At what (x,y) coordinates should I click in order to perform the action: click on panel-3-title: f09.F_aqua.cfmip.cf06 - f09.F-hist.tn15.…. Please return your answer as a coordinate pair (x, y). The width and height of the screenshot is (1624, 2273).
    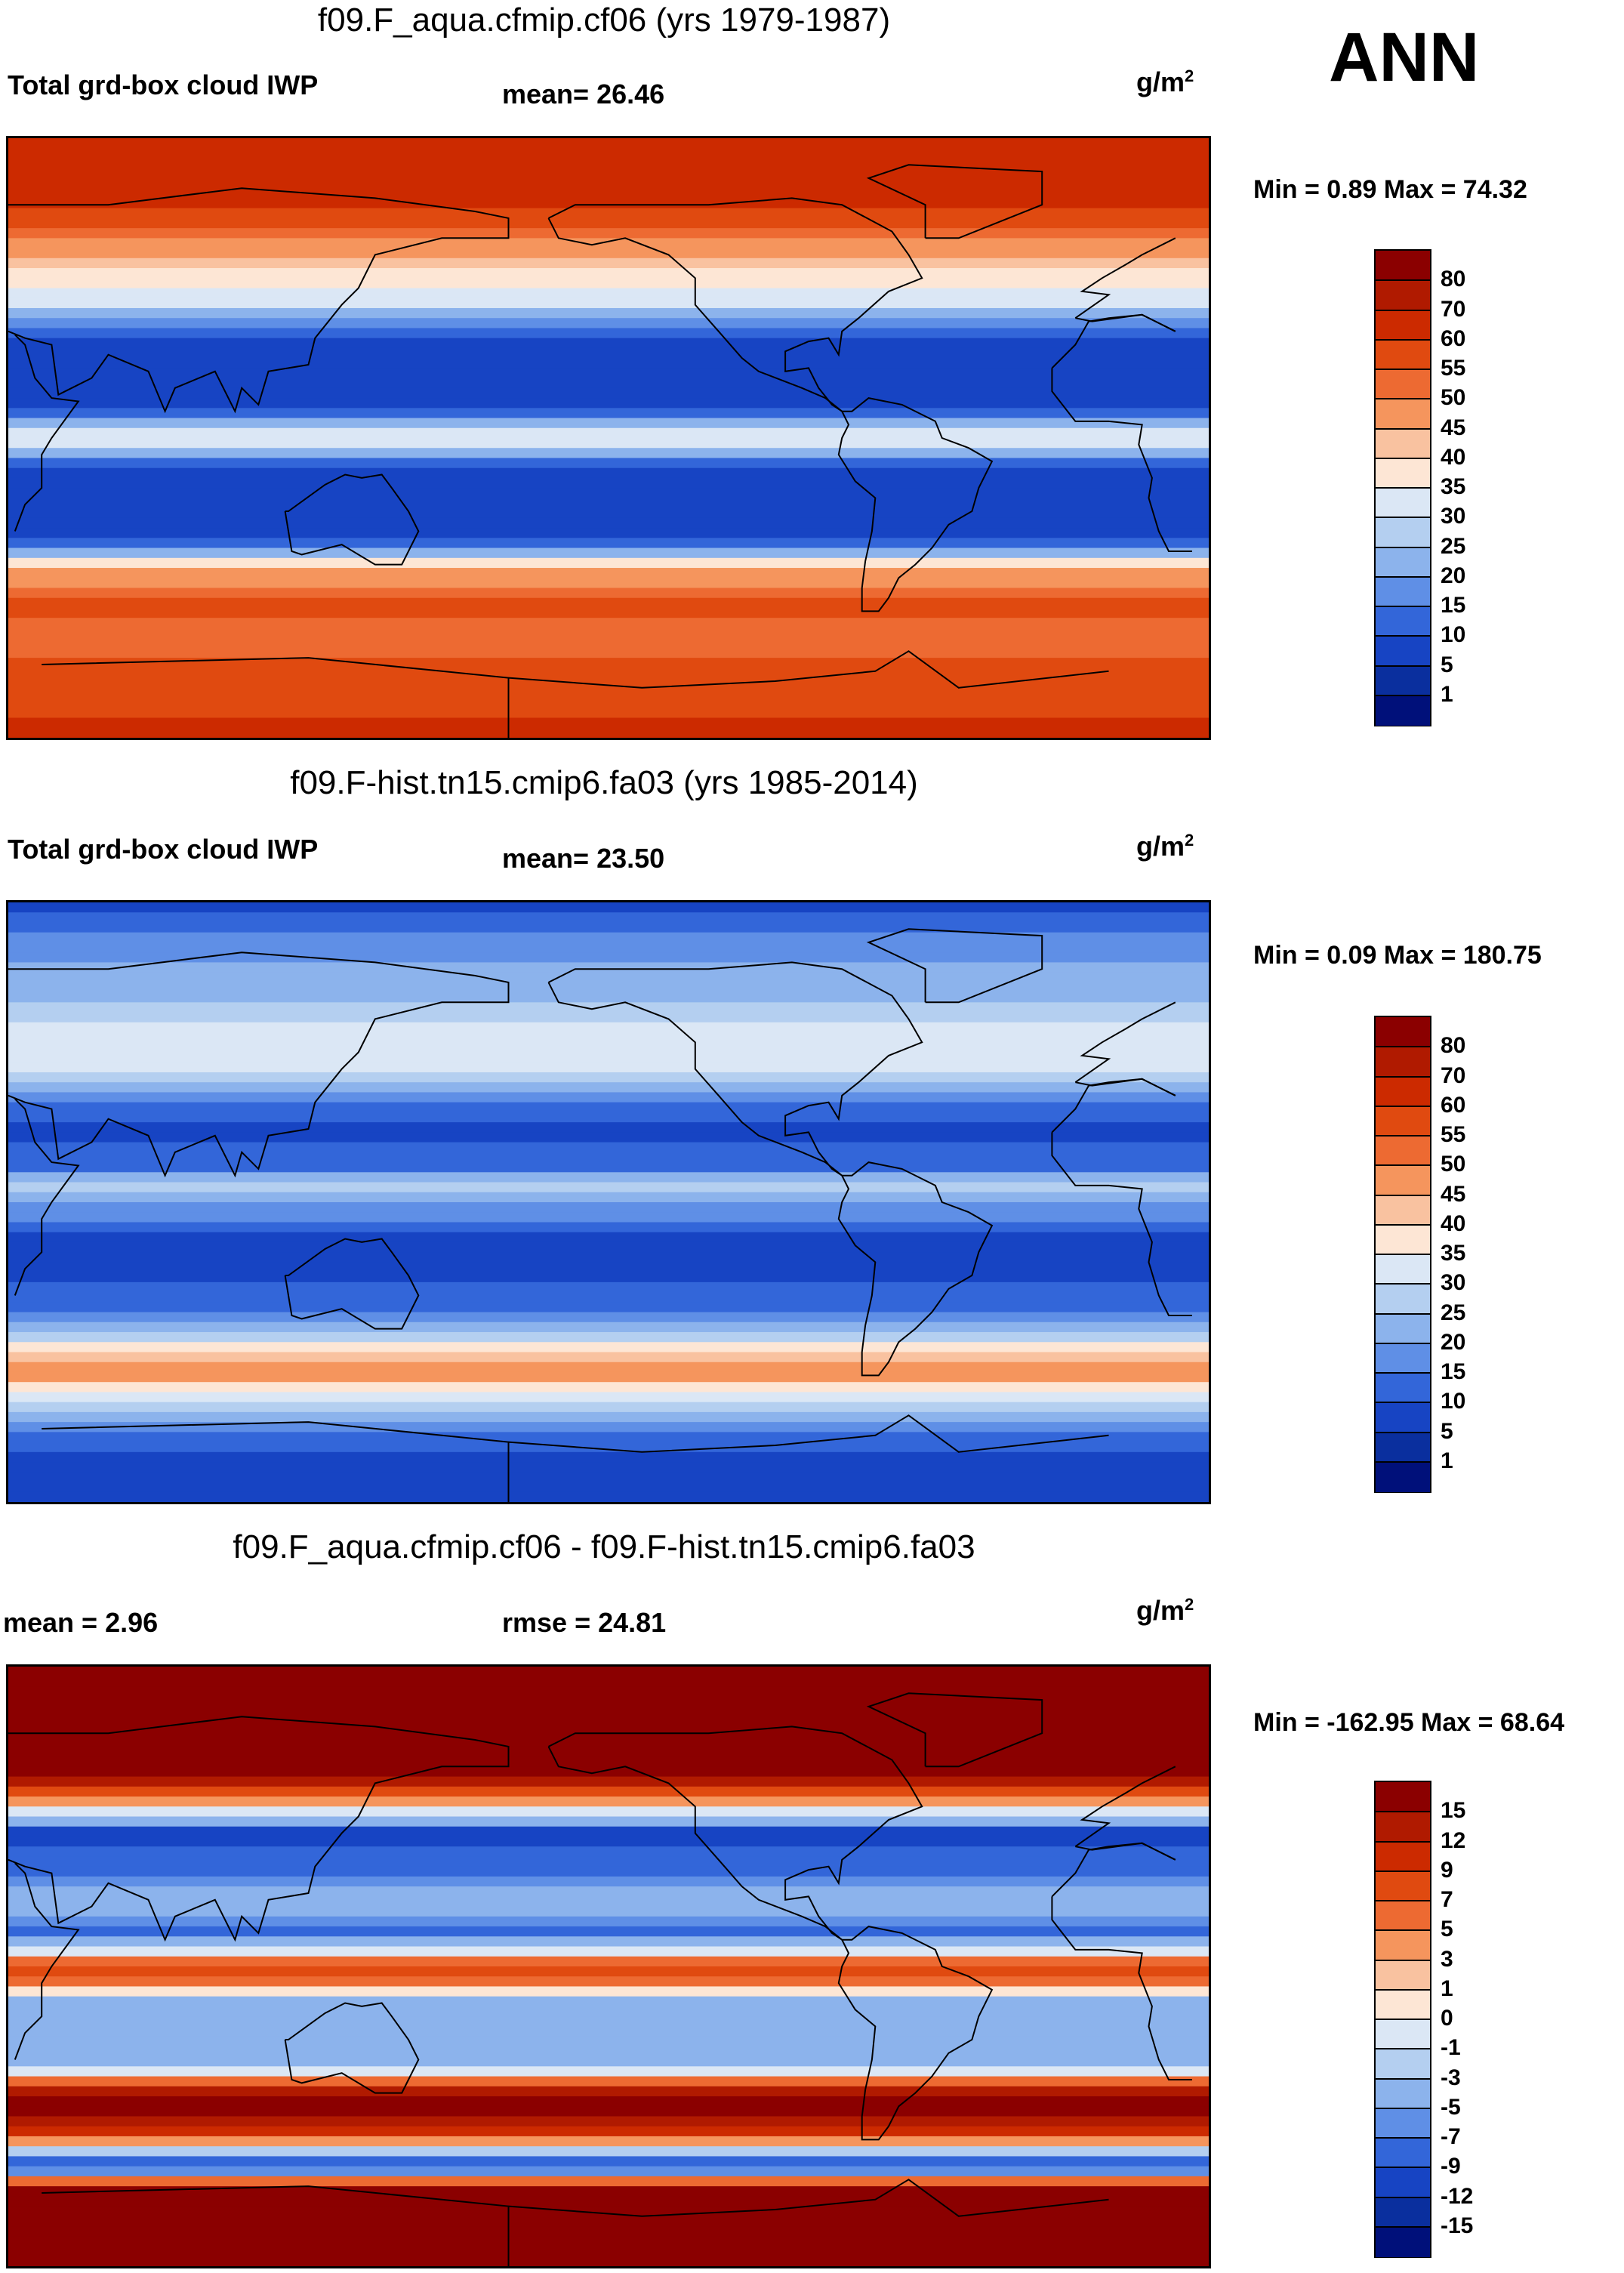
    Looking at the image, I should click on (604, 1546).